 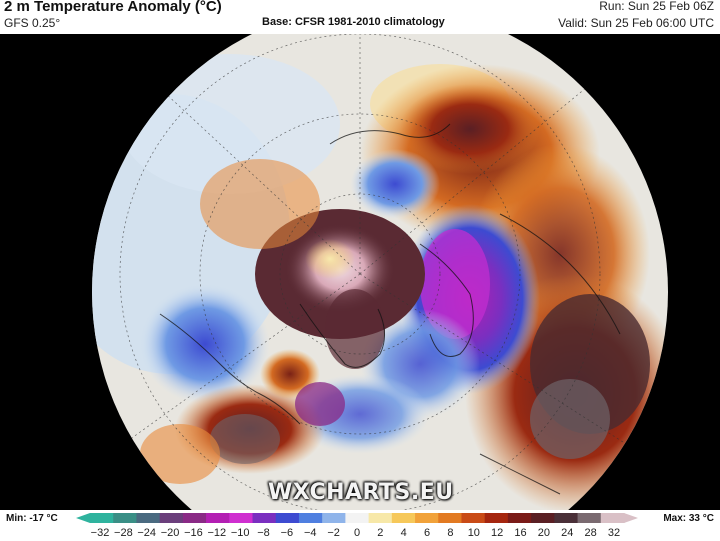 What do you see at coordinates (170, 533) in the screenshot?
I see `colorbar-tick-label: −20` at bounding box center [170, 533].